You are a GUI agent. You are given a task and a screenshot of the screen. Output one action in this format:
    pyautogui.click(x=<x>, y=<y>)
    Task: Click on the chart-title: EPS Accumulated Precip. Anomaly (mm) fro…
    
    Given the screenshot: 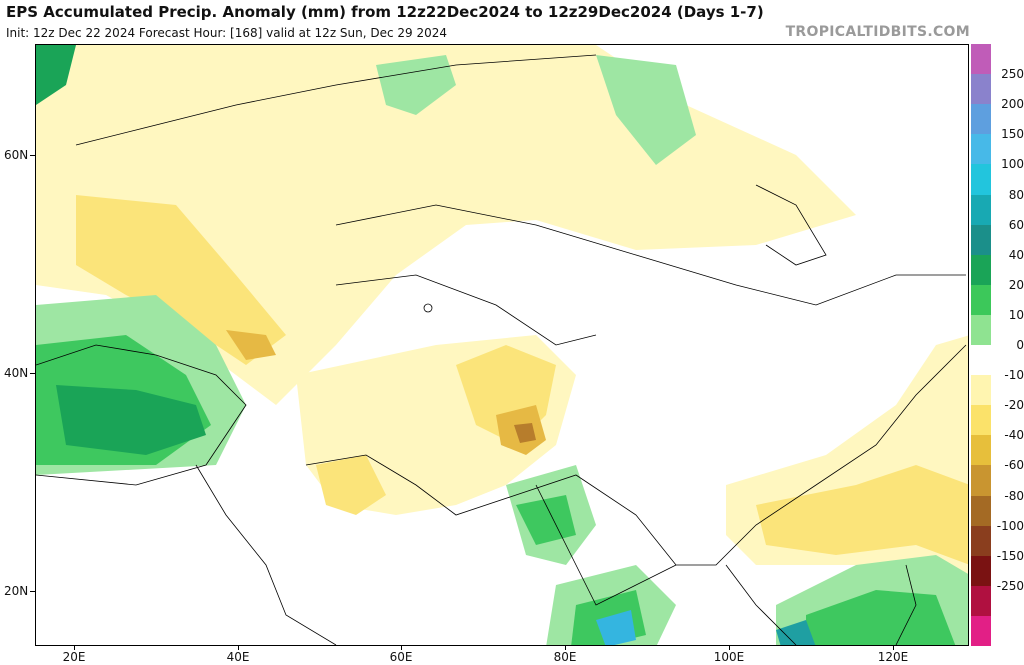 What is the action you would take?
    pyautogui.click(x=385, y=12)
    